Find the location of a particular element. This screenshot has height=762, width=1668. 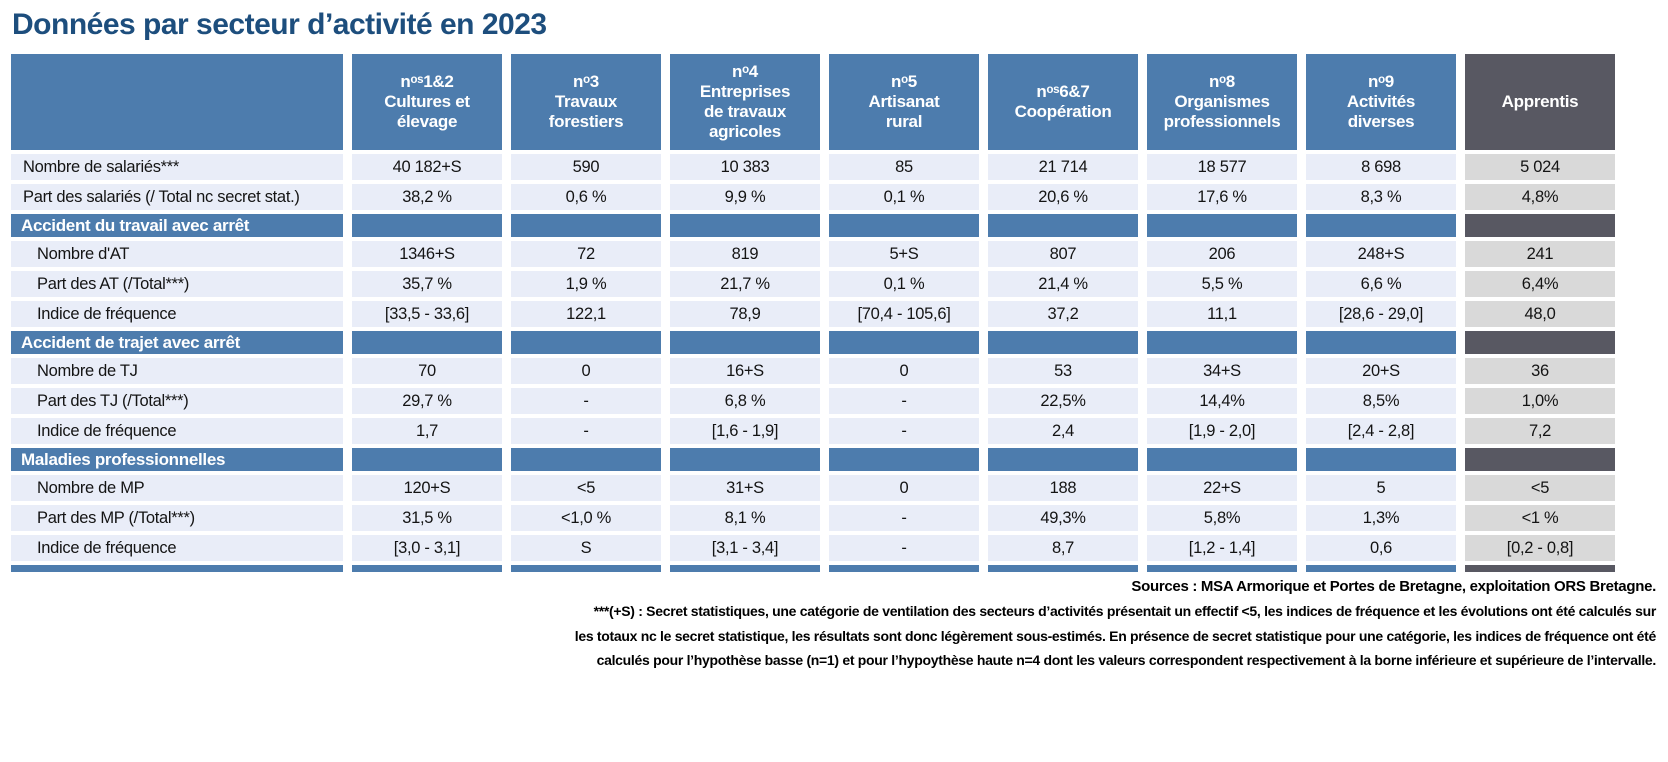

column-header-line: professionnels is located at coordinates (1222, 122).